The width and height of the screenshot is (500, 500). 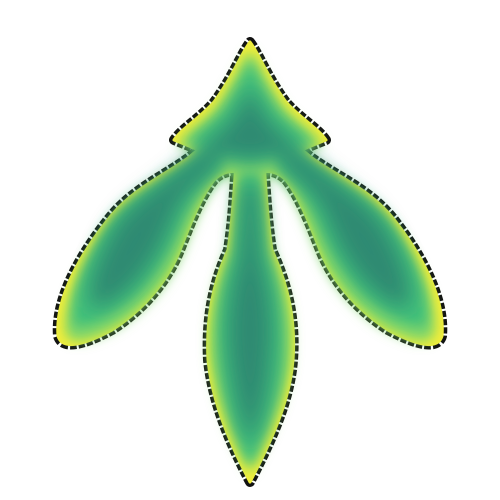 I want to click on left-lobe-core, so click(x=159, y=219).